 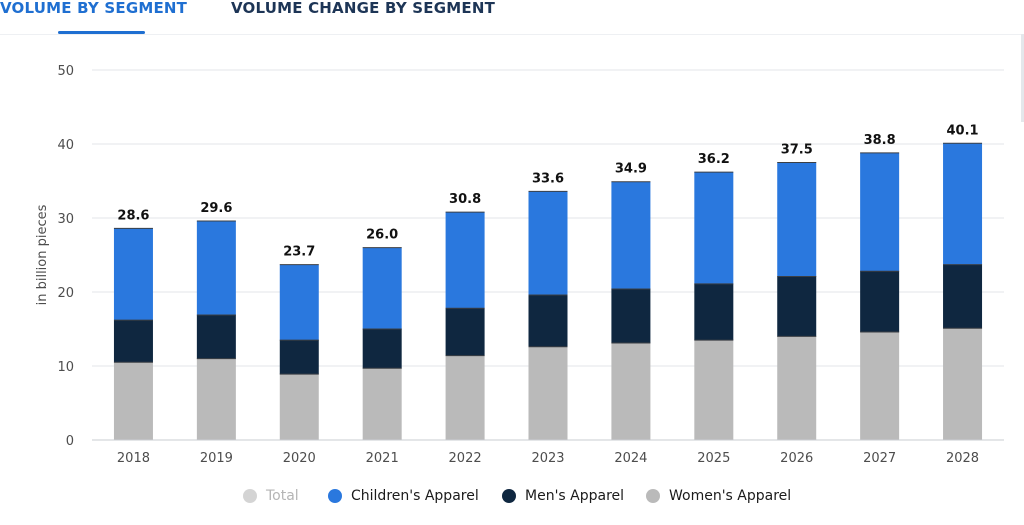 I want to click on y-tick-label: 50, so click(x=65, y=71).